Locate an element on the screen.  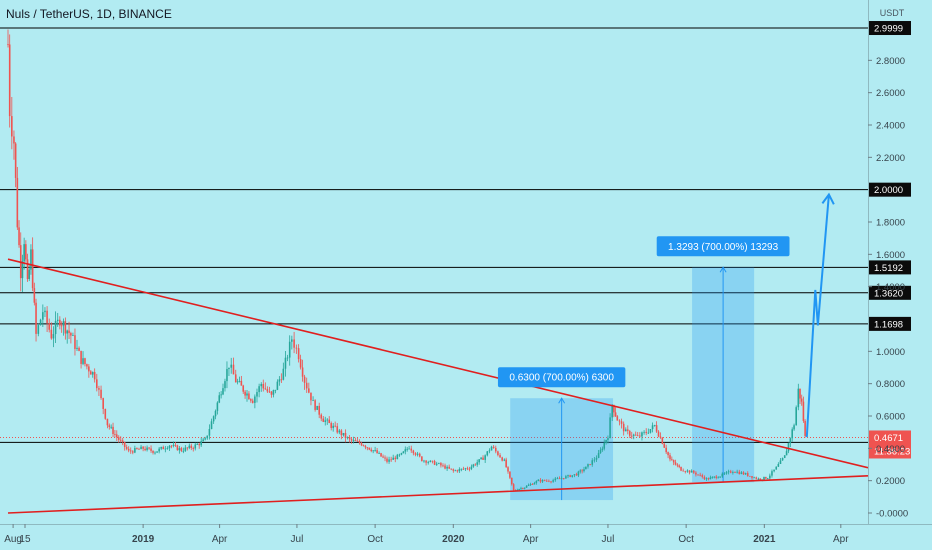
y-tick-label: 0.6000 is located at coordinates (890, 417).